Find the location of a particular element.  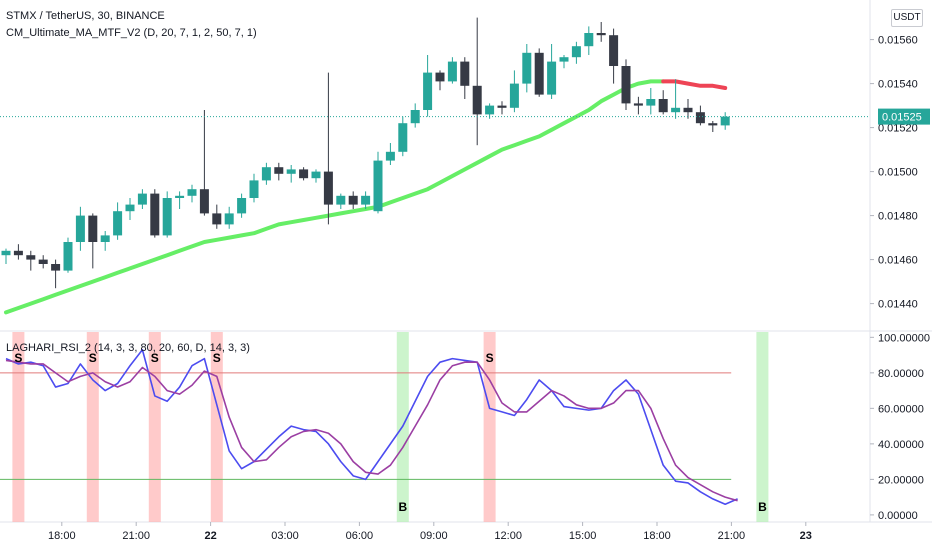

price-tick-label: 0.01520 is located at coordinates (898, 129).